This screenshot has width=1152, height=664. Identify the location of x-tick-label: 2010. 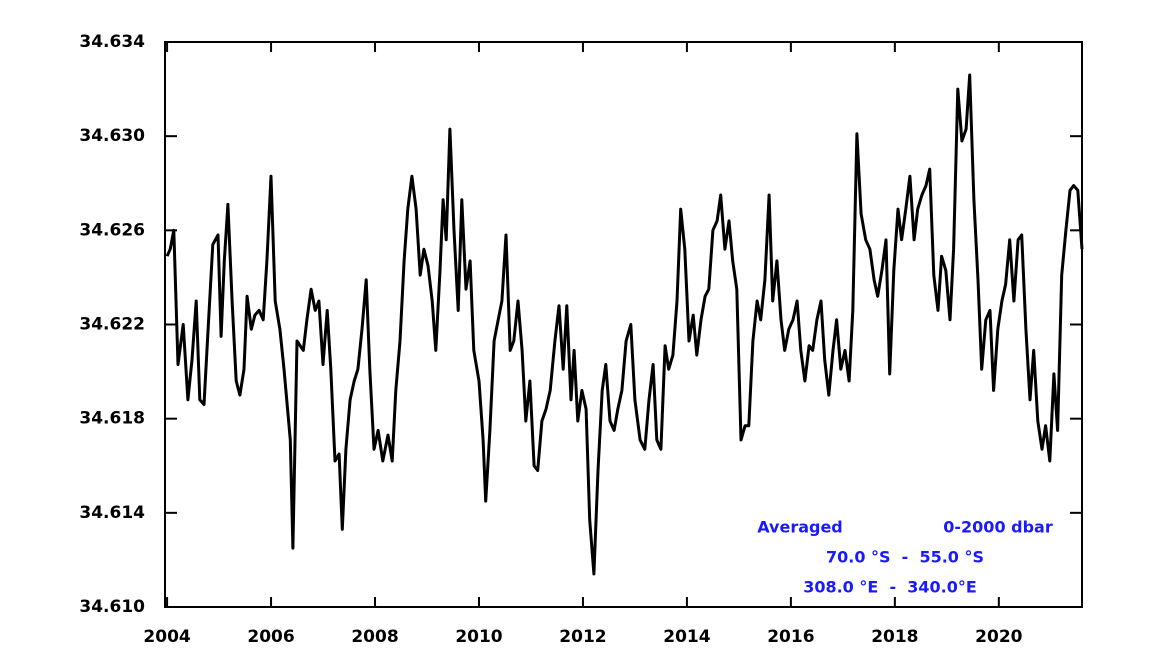
(478, 637).